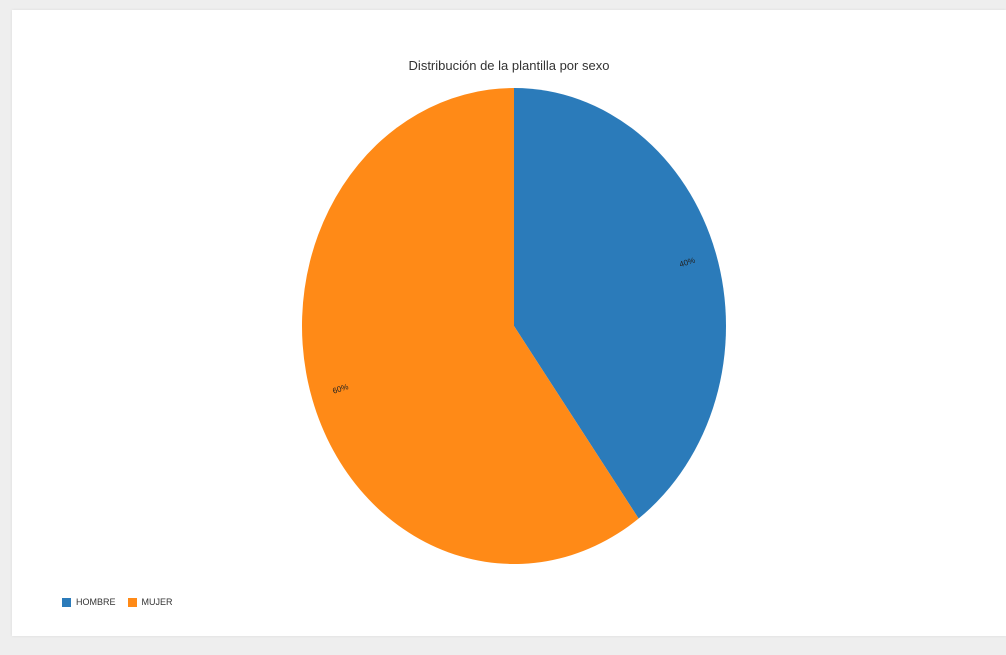 This screenshot has height=655, width=1006. Describe the element at coordinates (620, 303) in the screenshot. I see `pie-slice-hombre` at that location.